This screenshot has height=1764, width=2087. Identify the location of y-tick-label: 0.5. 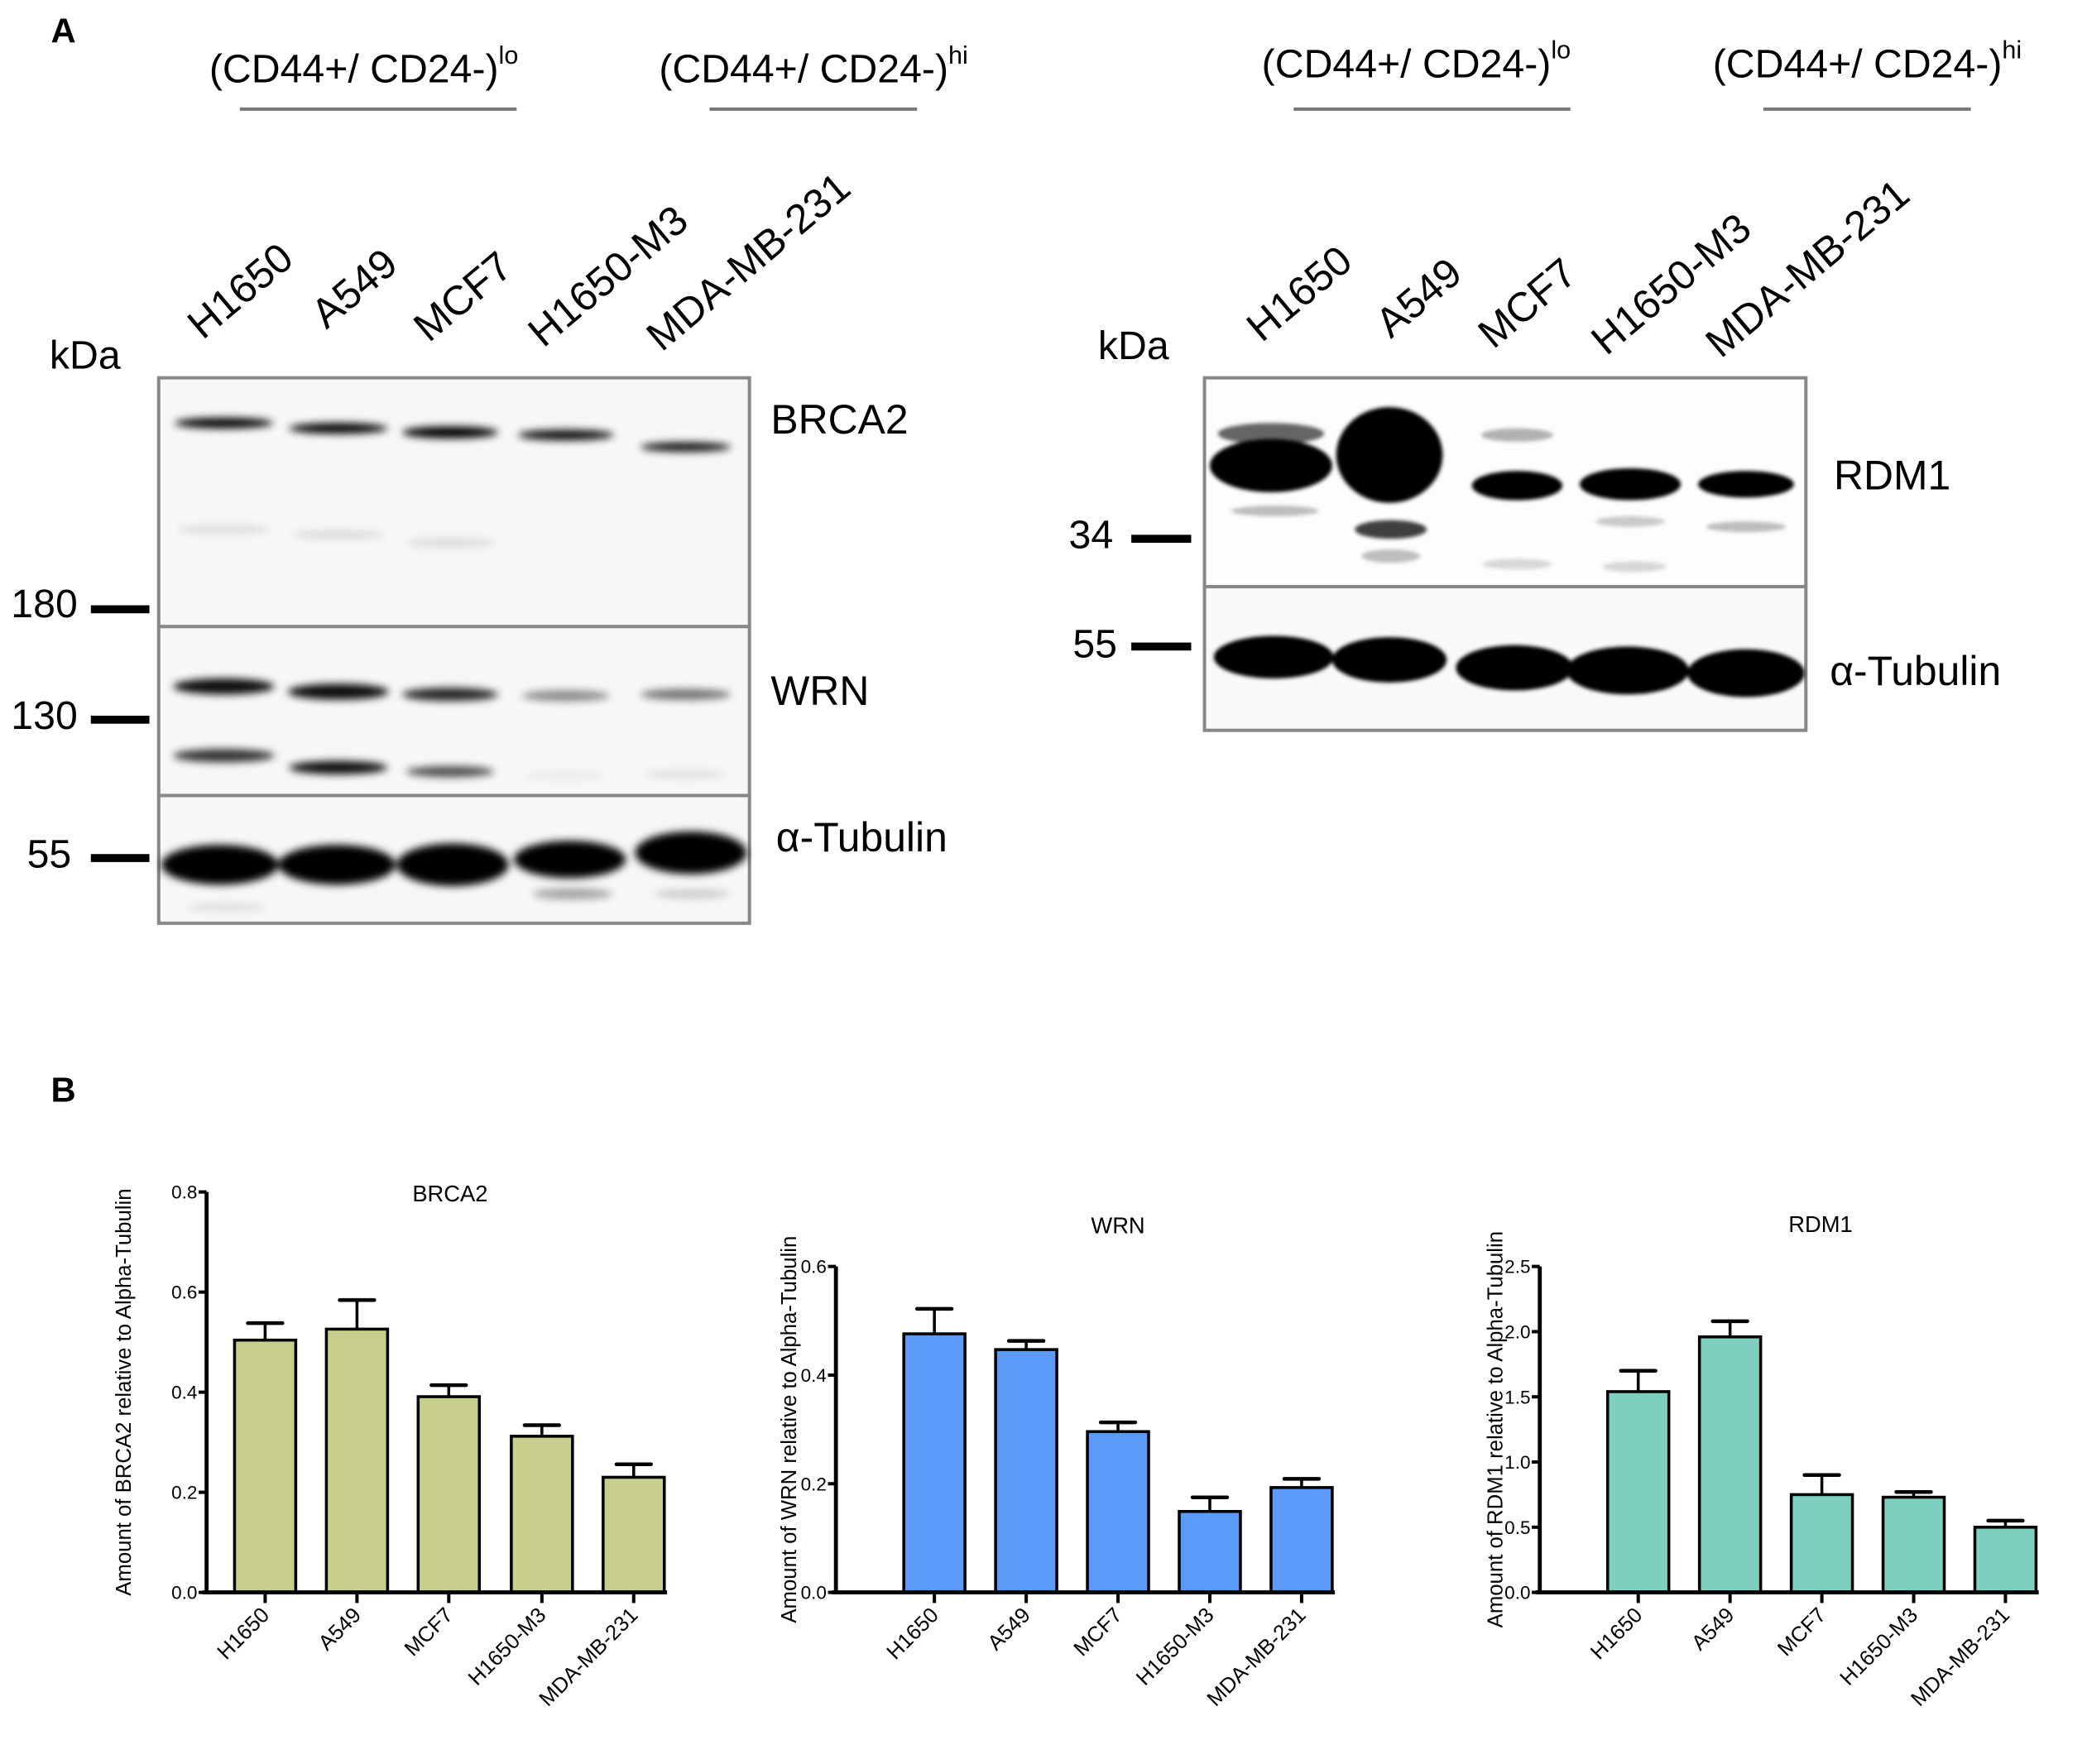
(1517, 1527).